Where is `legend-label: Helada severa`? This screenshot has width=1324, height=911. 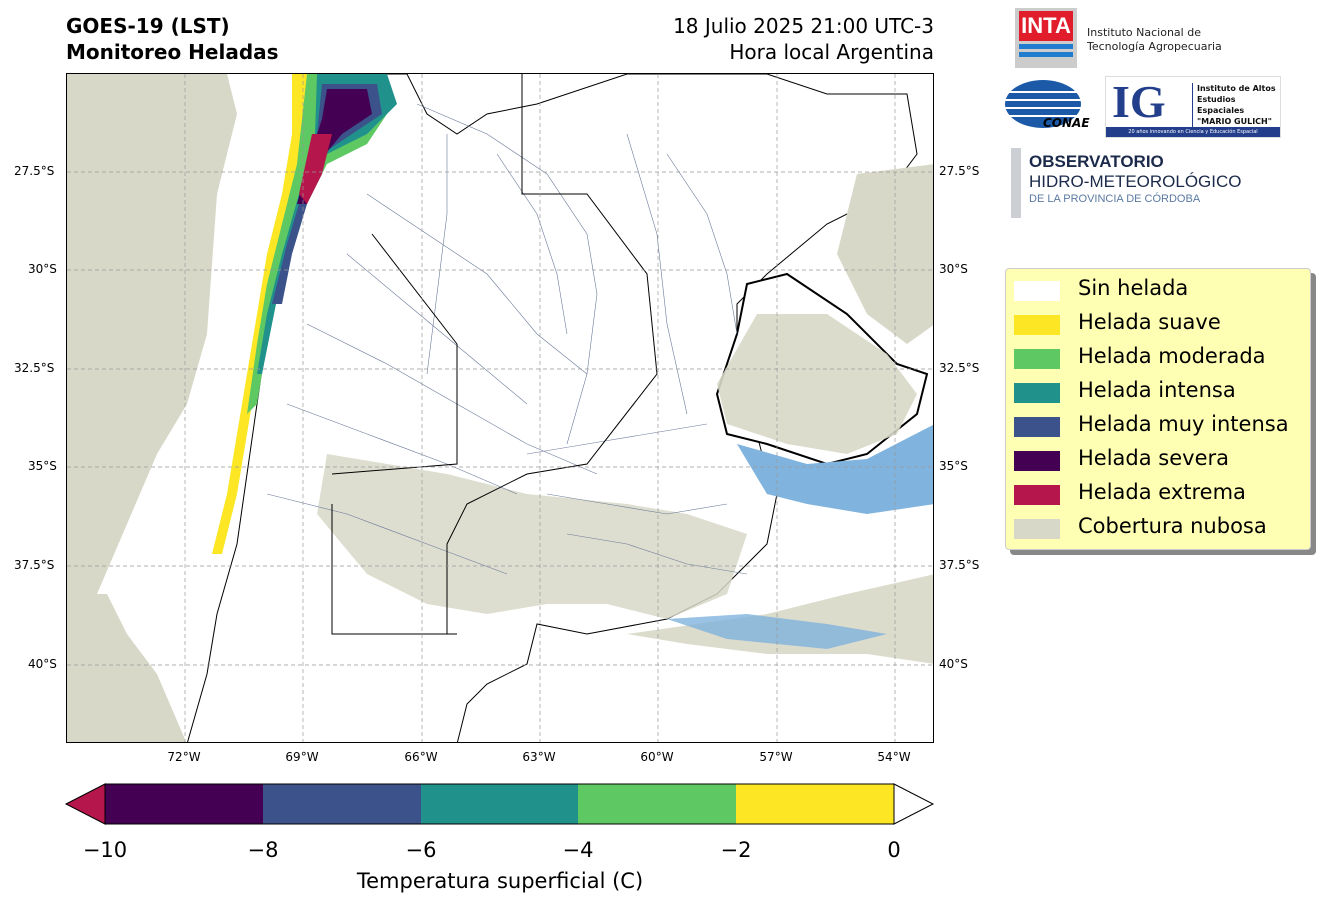
legend-label: Helada severa is located at coordinates (1153, 458).